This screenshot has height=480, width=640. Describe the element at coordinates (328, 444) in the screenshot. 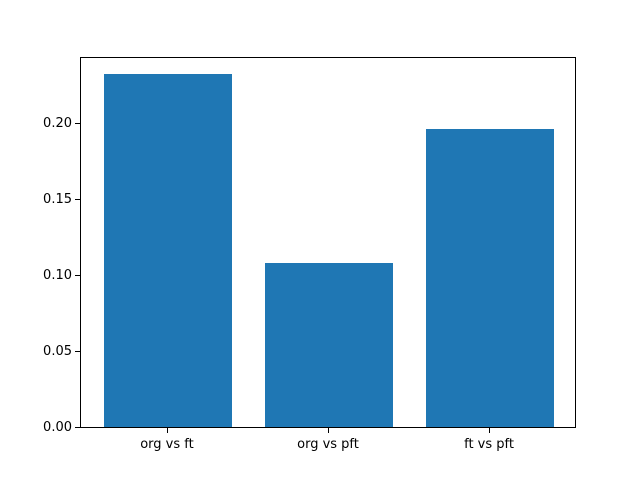

I see `x-tick-label: org vs pft` at that location.